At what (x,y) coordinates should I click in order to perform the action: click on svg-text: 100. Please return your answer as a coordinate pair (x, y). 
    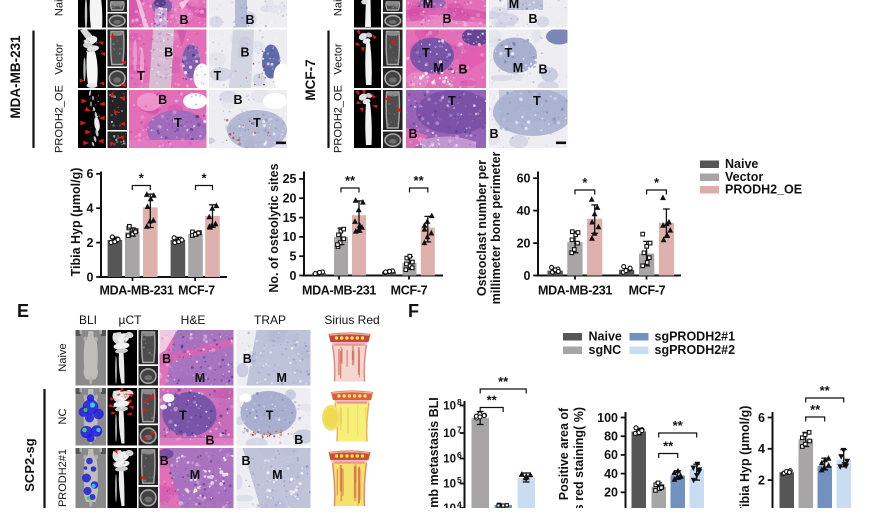
    Looking at the image, I should click on (607, 418).